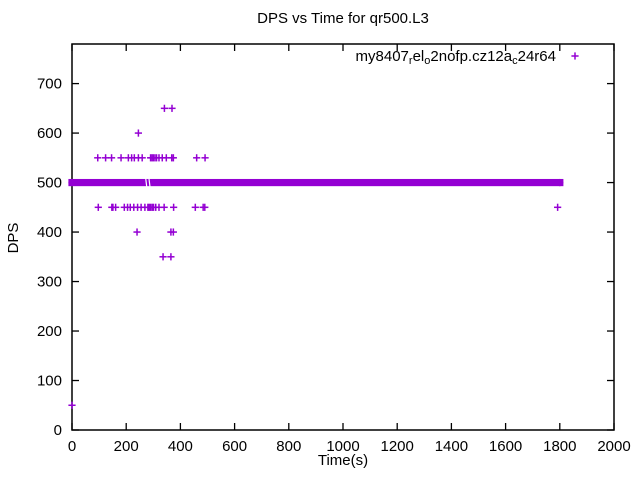 The width and height of the screenshot is (640, 480). Describe the element at coordinates (49, 183) in the screenshot. I see `y-tick-label: 500` at that location.